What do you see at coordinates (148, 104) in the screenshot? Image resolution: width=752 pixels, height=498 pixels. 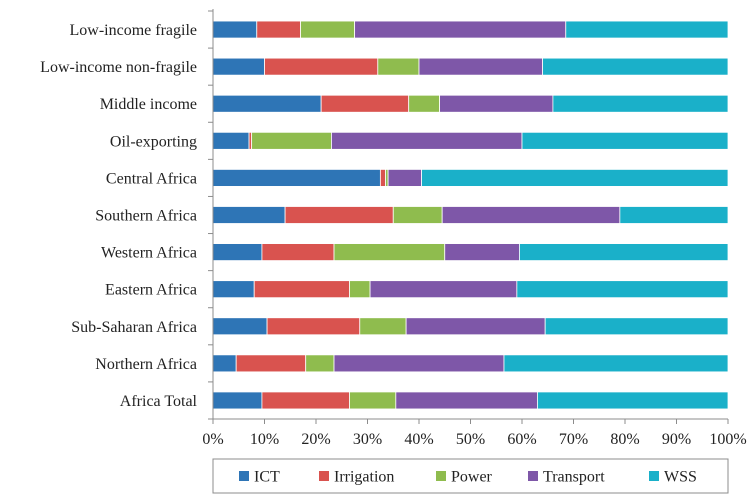 I see `category-label: Middle income` at bounding box center [148, 104].